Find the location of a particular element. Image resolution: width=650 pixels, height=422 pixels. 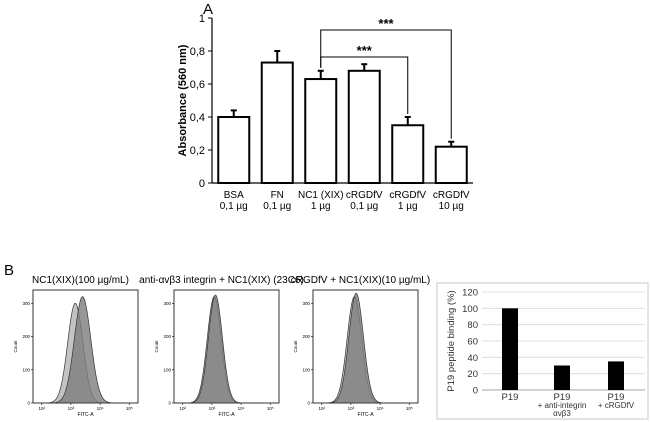

histogram-title: cRGDfV + NC1(XIX)(10 µg/mL) is located at coordinates (360, 280).